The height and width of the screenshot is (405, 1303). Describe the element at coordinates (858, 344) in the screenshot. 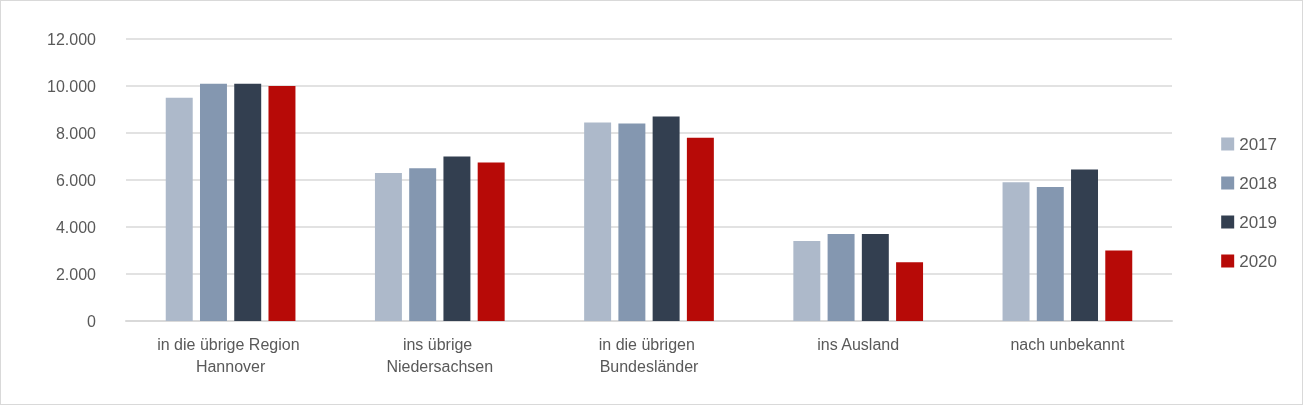

I see `x-tick-label: ins Ausland` at that location.